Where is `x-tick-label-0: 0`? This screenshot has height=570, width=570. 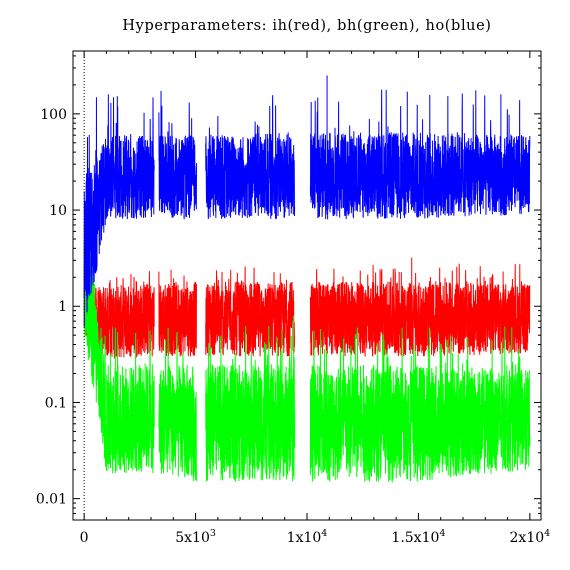 x-tick-label-0: 0 is located at coordinates (84, 538).